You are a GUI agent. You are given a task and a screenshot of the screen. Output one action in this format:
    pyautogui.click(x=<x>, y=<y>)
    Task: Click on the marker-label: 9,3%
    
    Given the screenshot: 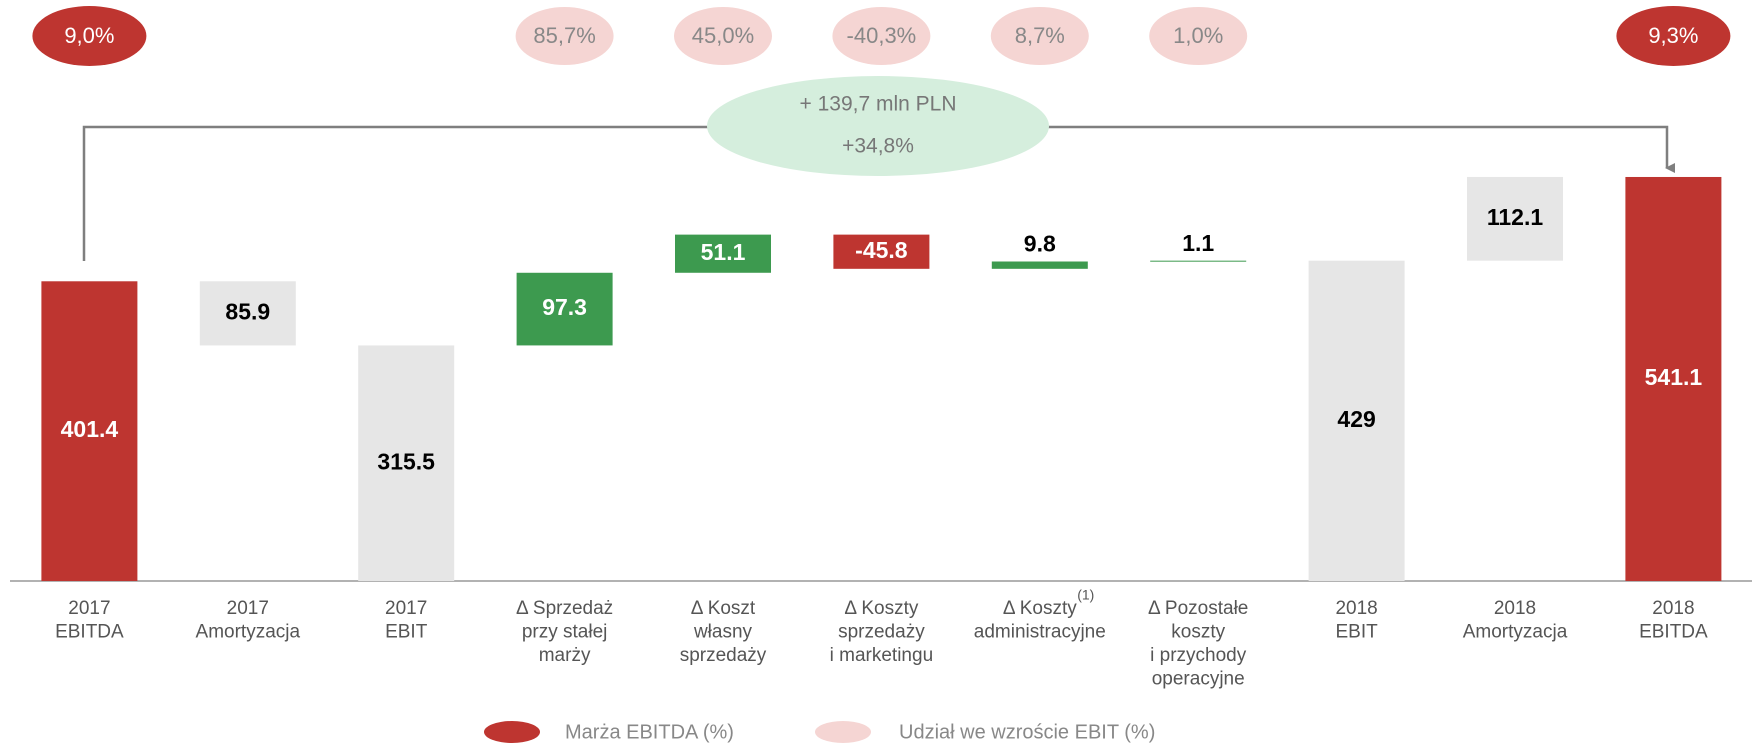 What is the action you would take?
    pyautogui.click(x=1673, y=35)
    